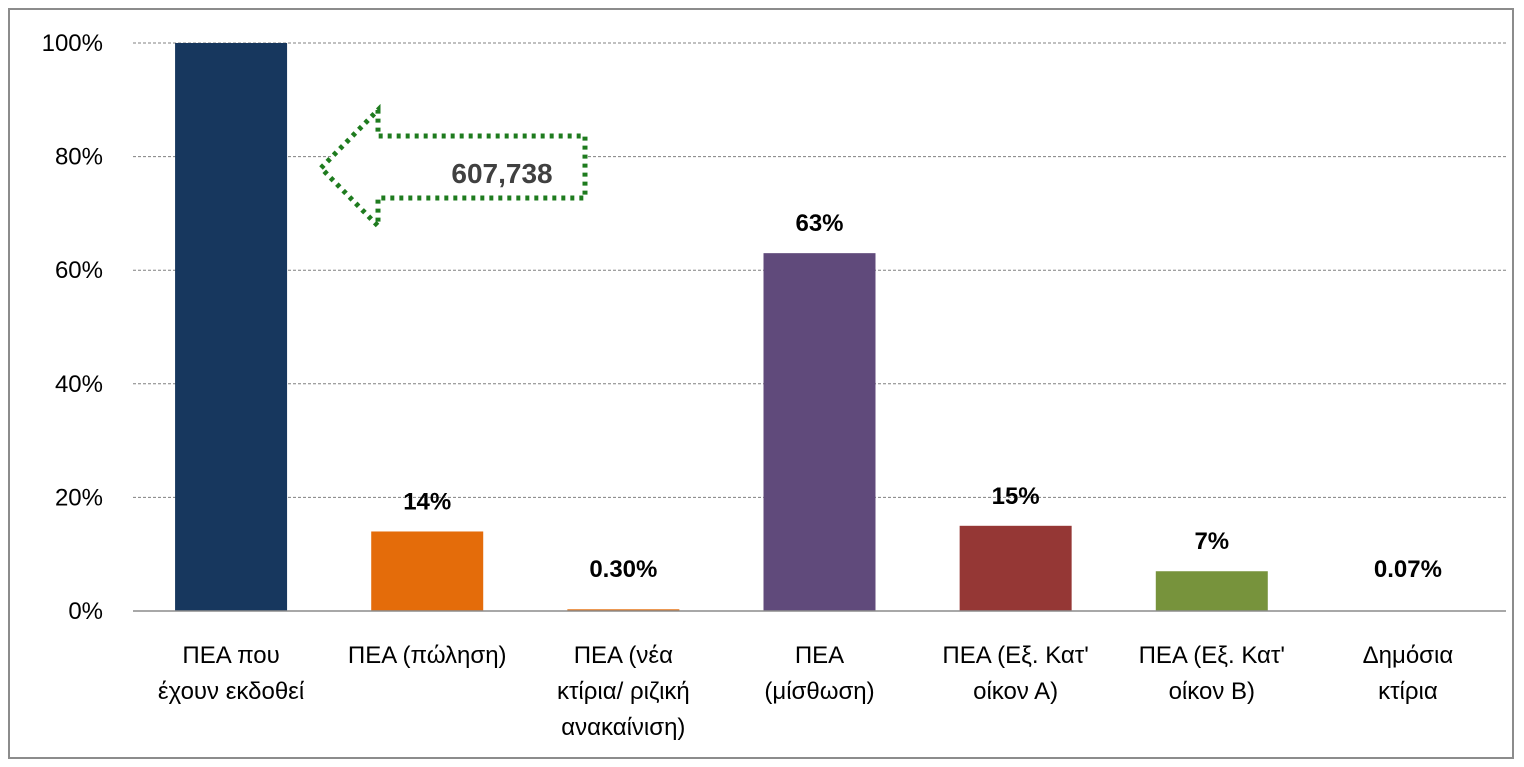 The width and height of the screenshot is (1524, 767). I want to click on data-label: 14%, so click(427, 501).